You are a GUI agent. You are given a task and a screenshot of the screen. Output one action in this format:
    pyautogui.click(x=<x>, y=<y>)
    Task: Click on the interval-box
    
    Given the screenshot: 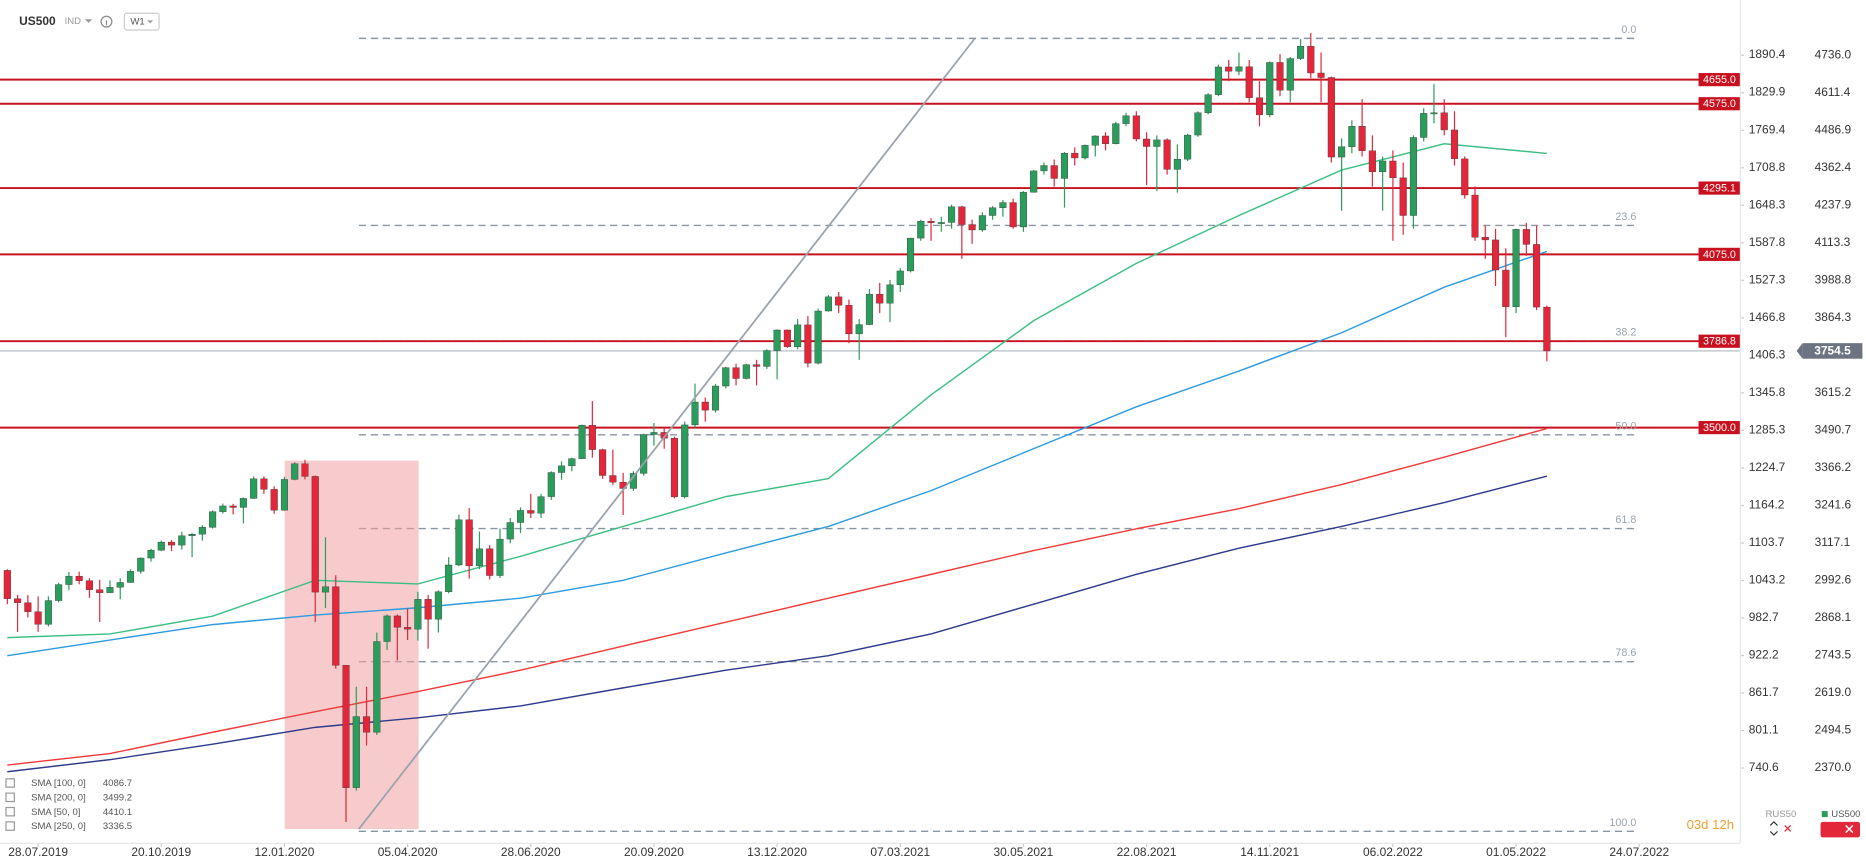 What is the action you would take?
    pyautogui.click(x=141, y=21)
    